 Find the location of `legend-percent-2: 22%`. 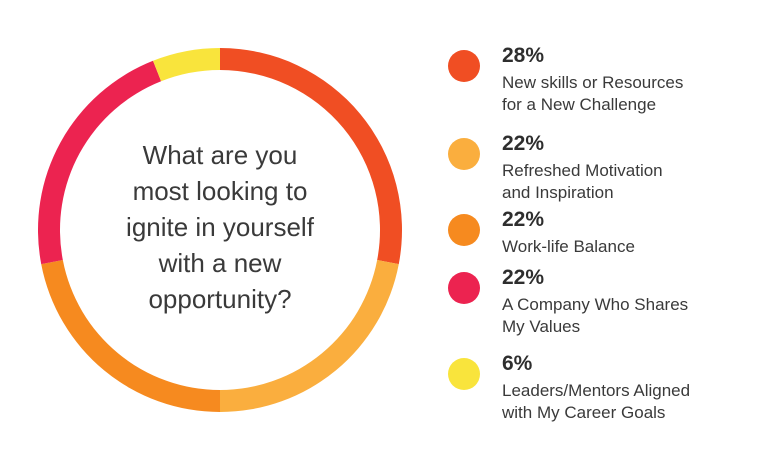

legend-percent-2: 22% is located at coordinates (523, 143).